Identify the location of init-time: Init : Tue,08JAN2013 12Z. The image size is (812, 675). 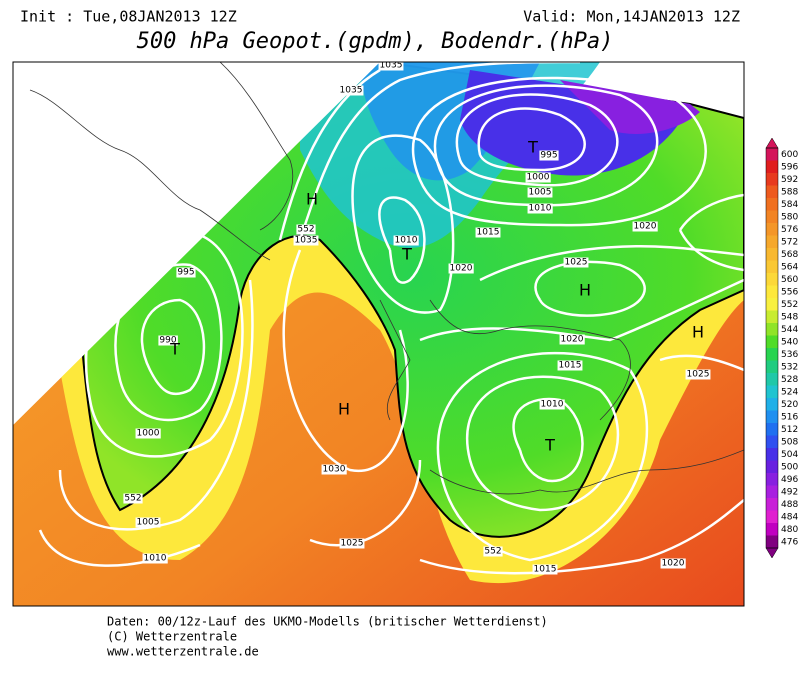
(128, 17).